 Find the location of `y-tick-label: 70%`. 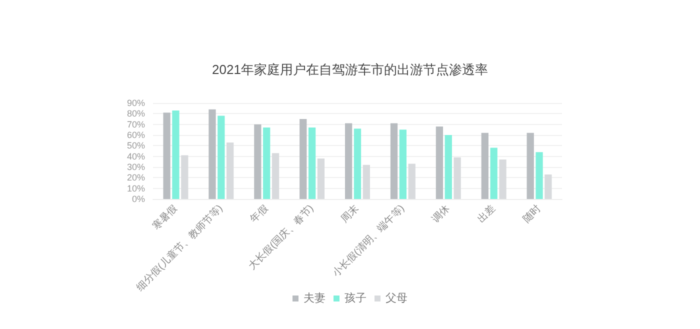

y-tick-label: 70% is located at coordinates (135, 124).